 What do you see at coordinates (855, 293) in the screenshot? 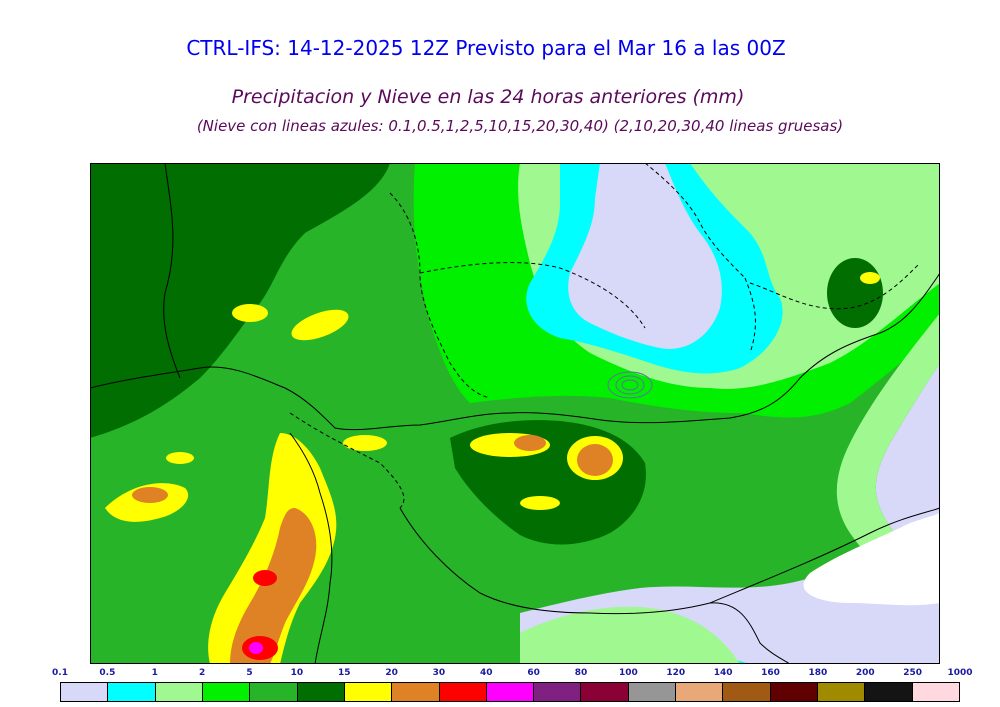
I see `precip-field-dark-green-ne` at bounding box center [855, 293].